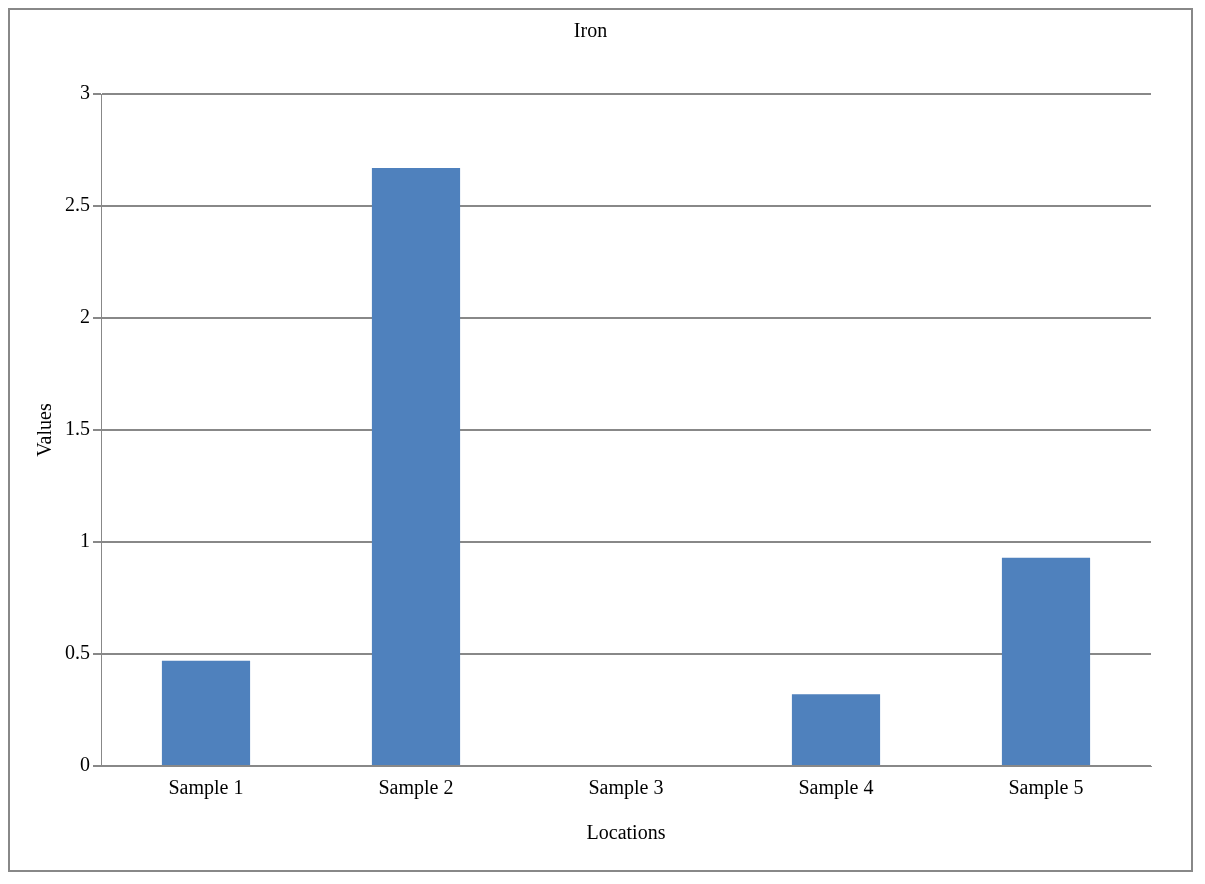  Describe the element at coordinates (85, 316) in the screenshot. I see `y-tick-label: 2` at that location.